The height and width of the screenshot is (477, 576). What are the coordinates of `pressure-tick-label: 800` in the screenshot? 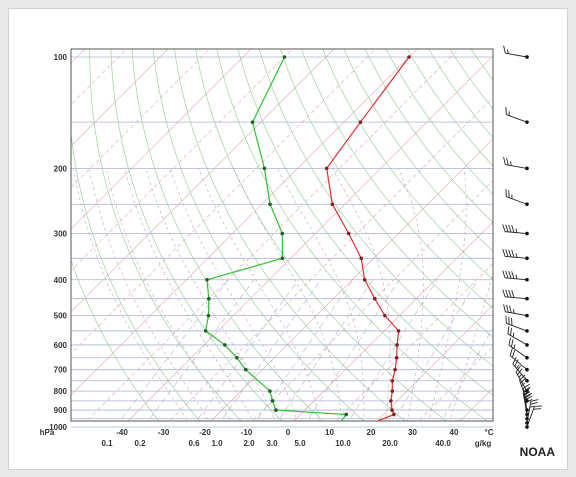 It's located at (61, 391).